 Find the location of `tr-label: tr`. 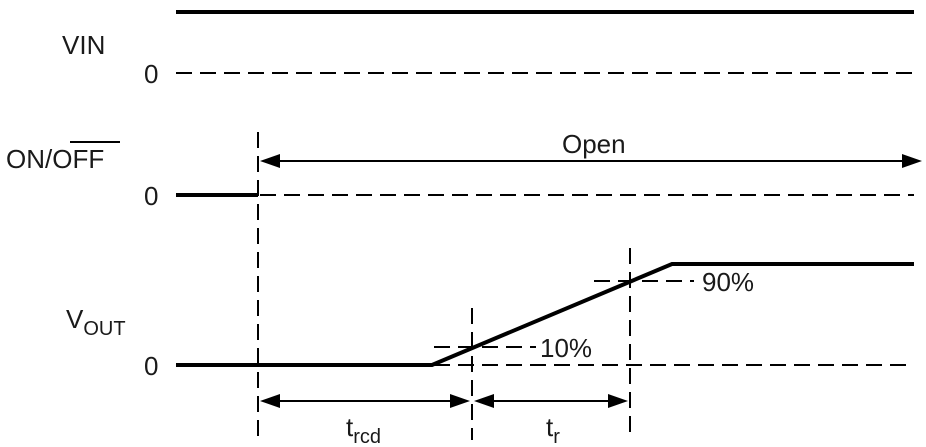

tr-label: tr is located at coordinates (553, 429).